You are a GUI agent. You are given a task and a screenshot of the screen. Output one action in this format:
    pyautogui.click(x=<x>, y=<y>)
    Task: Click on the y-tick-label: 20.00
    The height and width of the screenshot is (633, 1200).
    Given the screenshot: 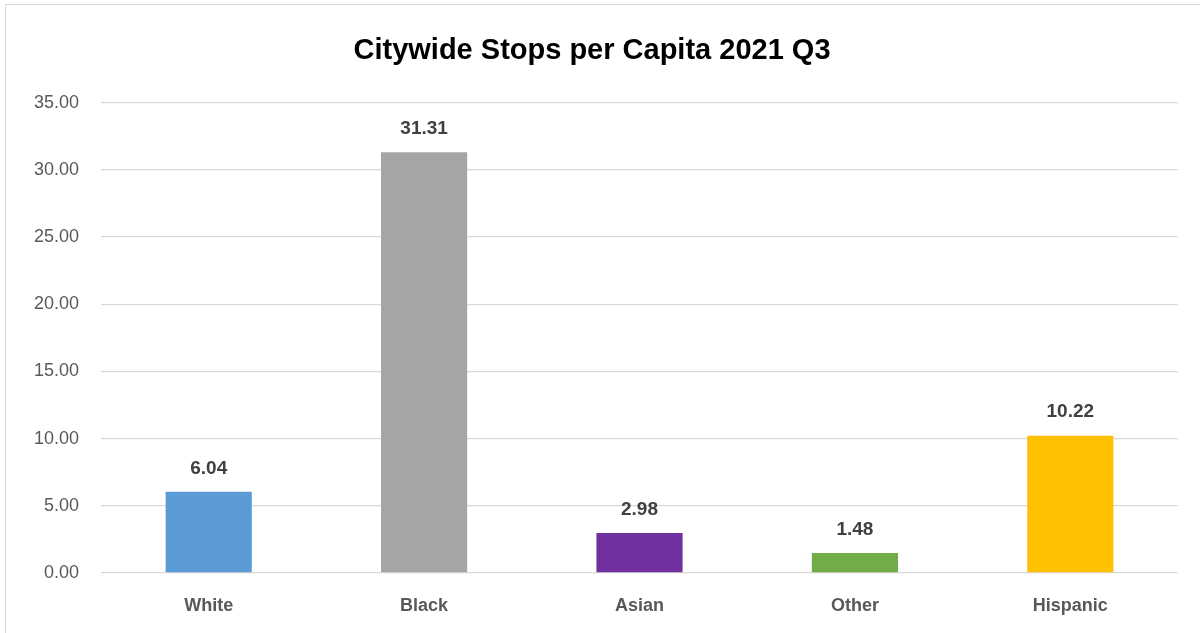 What is the action you would take?
    pyautogui.click(x=56, y=303)
    